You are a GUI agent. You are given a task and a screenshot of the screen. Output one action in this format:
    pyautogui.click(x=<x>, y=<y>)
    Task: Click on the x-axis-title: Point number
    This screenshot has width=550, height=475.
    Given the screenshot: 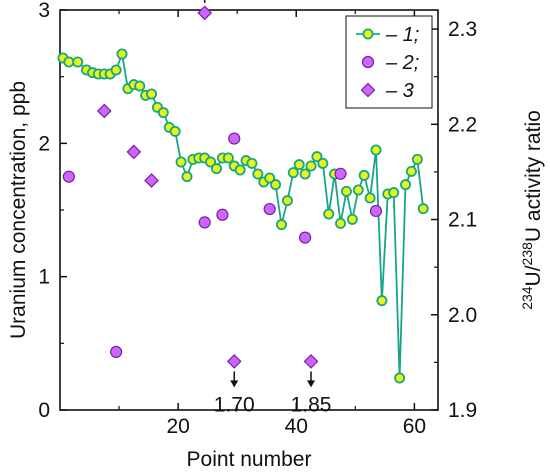 What is the action you would take?
    pyautogui.click(x=249, y=459)
    